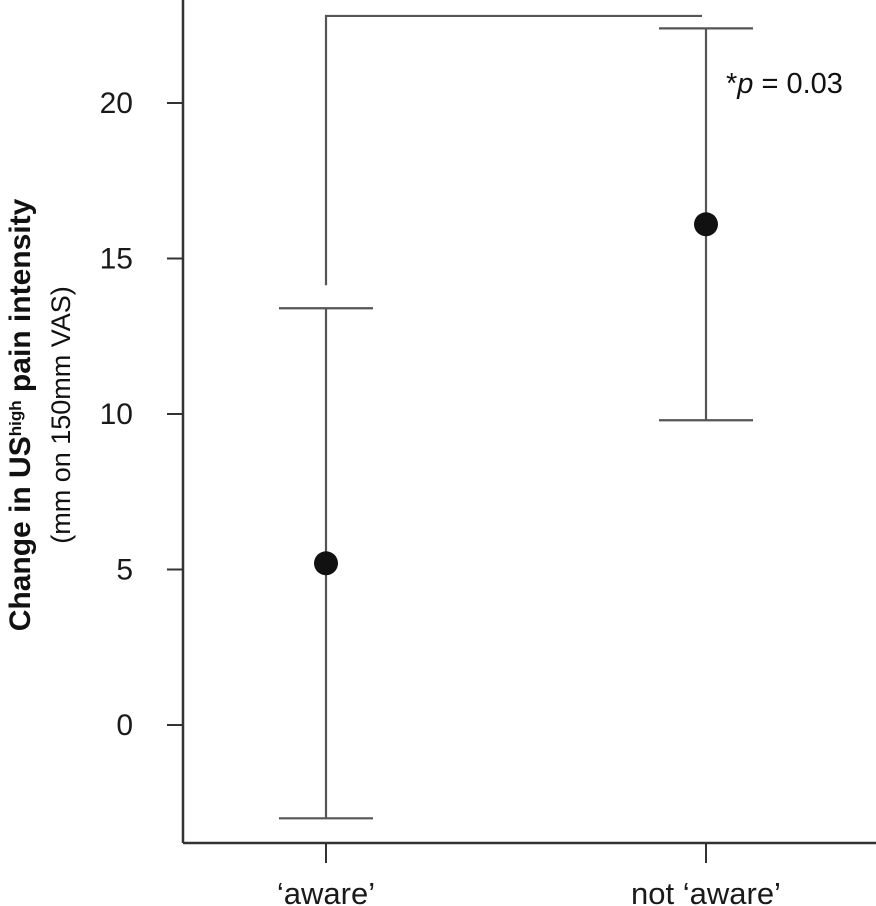  Describe the element at coordinates (124, 725) in the screenshot. I see `y-tick-label-0: 0` at that location.